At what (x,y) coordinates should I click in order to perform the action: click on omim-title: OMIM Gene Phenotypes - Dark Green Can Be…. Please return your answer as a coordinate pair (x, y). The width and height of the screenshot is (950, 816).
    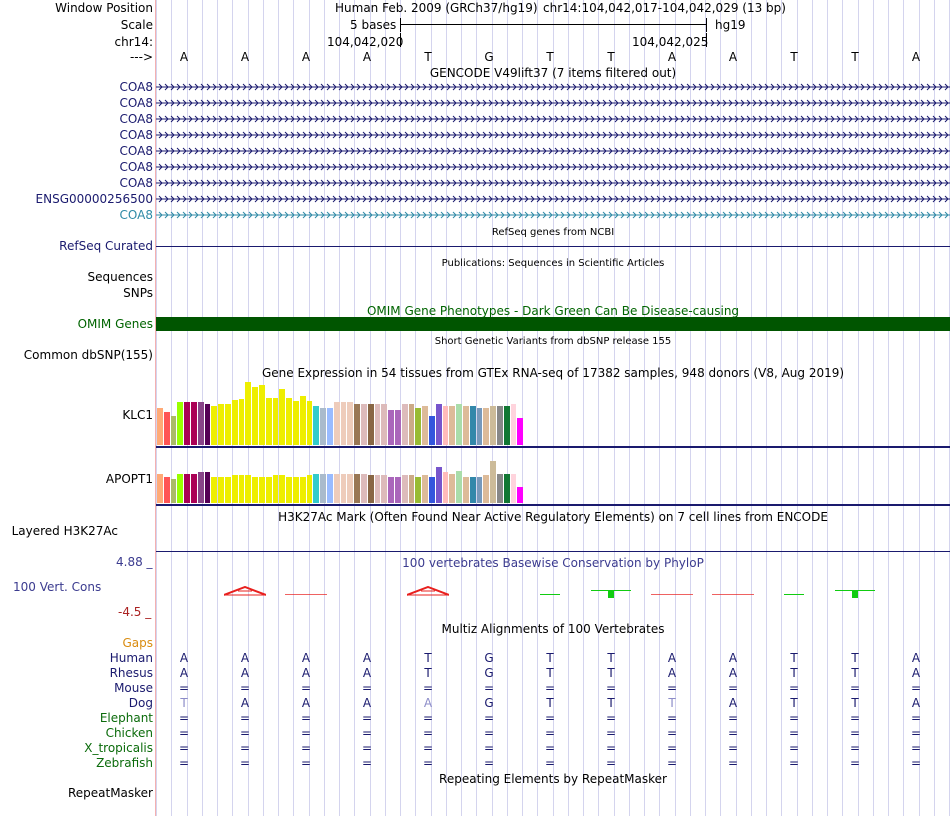
    Looking at the image, I should click on (553, 311).